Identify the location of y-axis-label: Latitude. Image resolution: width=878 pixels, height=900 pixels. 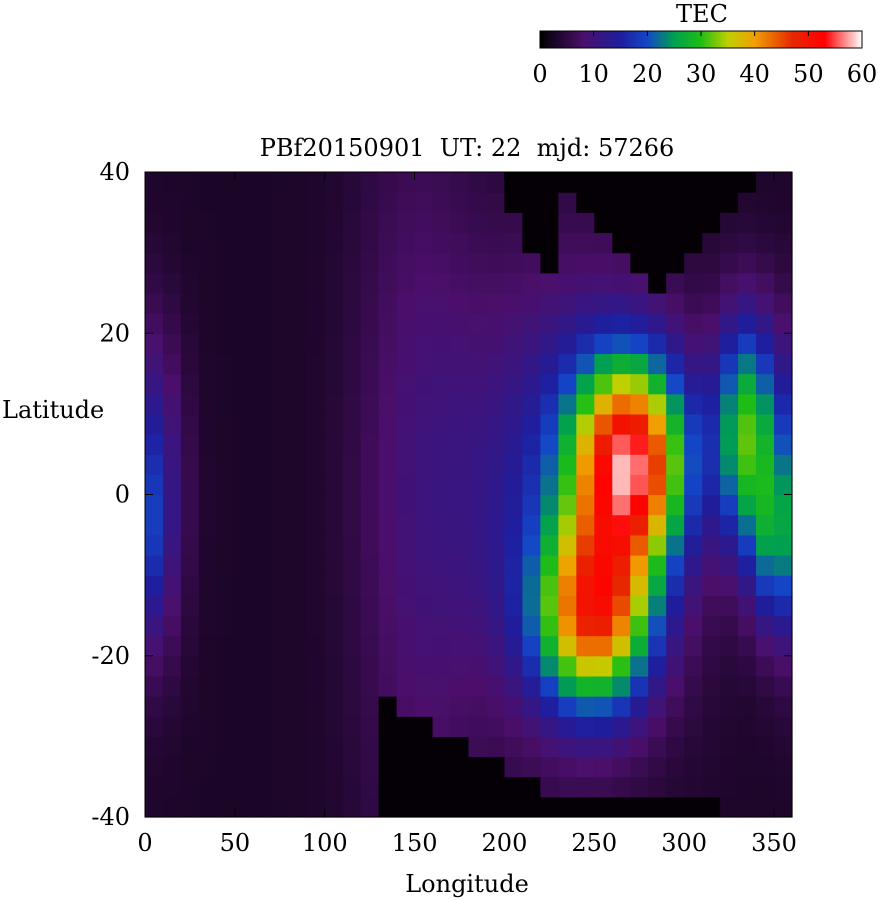
(53, 410).